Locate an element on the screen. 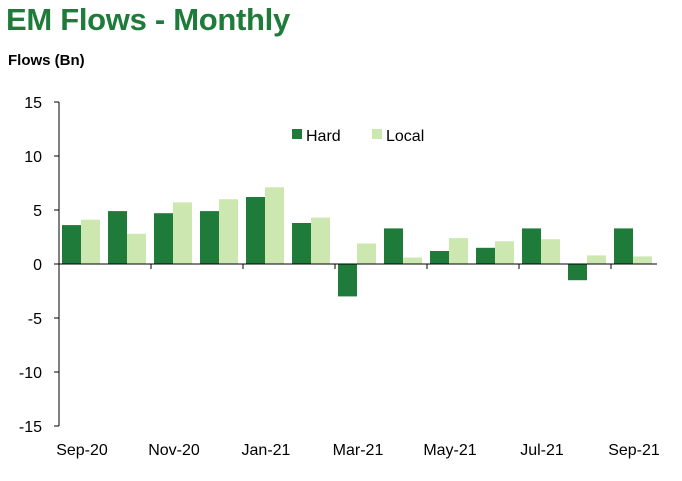 Image resolution: width=682 pixels, height=481 pixels. x-tick-label: May-21 is located at coordinates (449, 450).